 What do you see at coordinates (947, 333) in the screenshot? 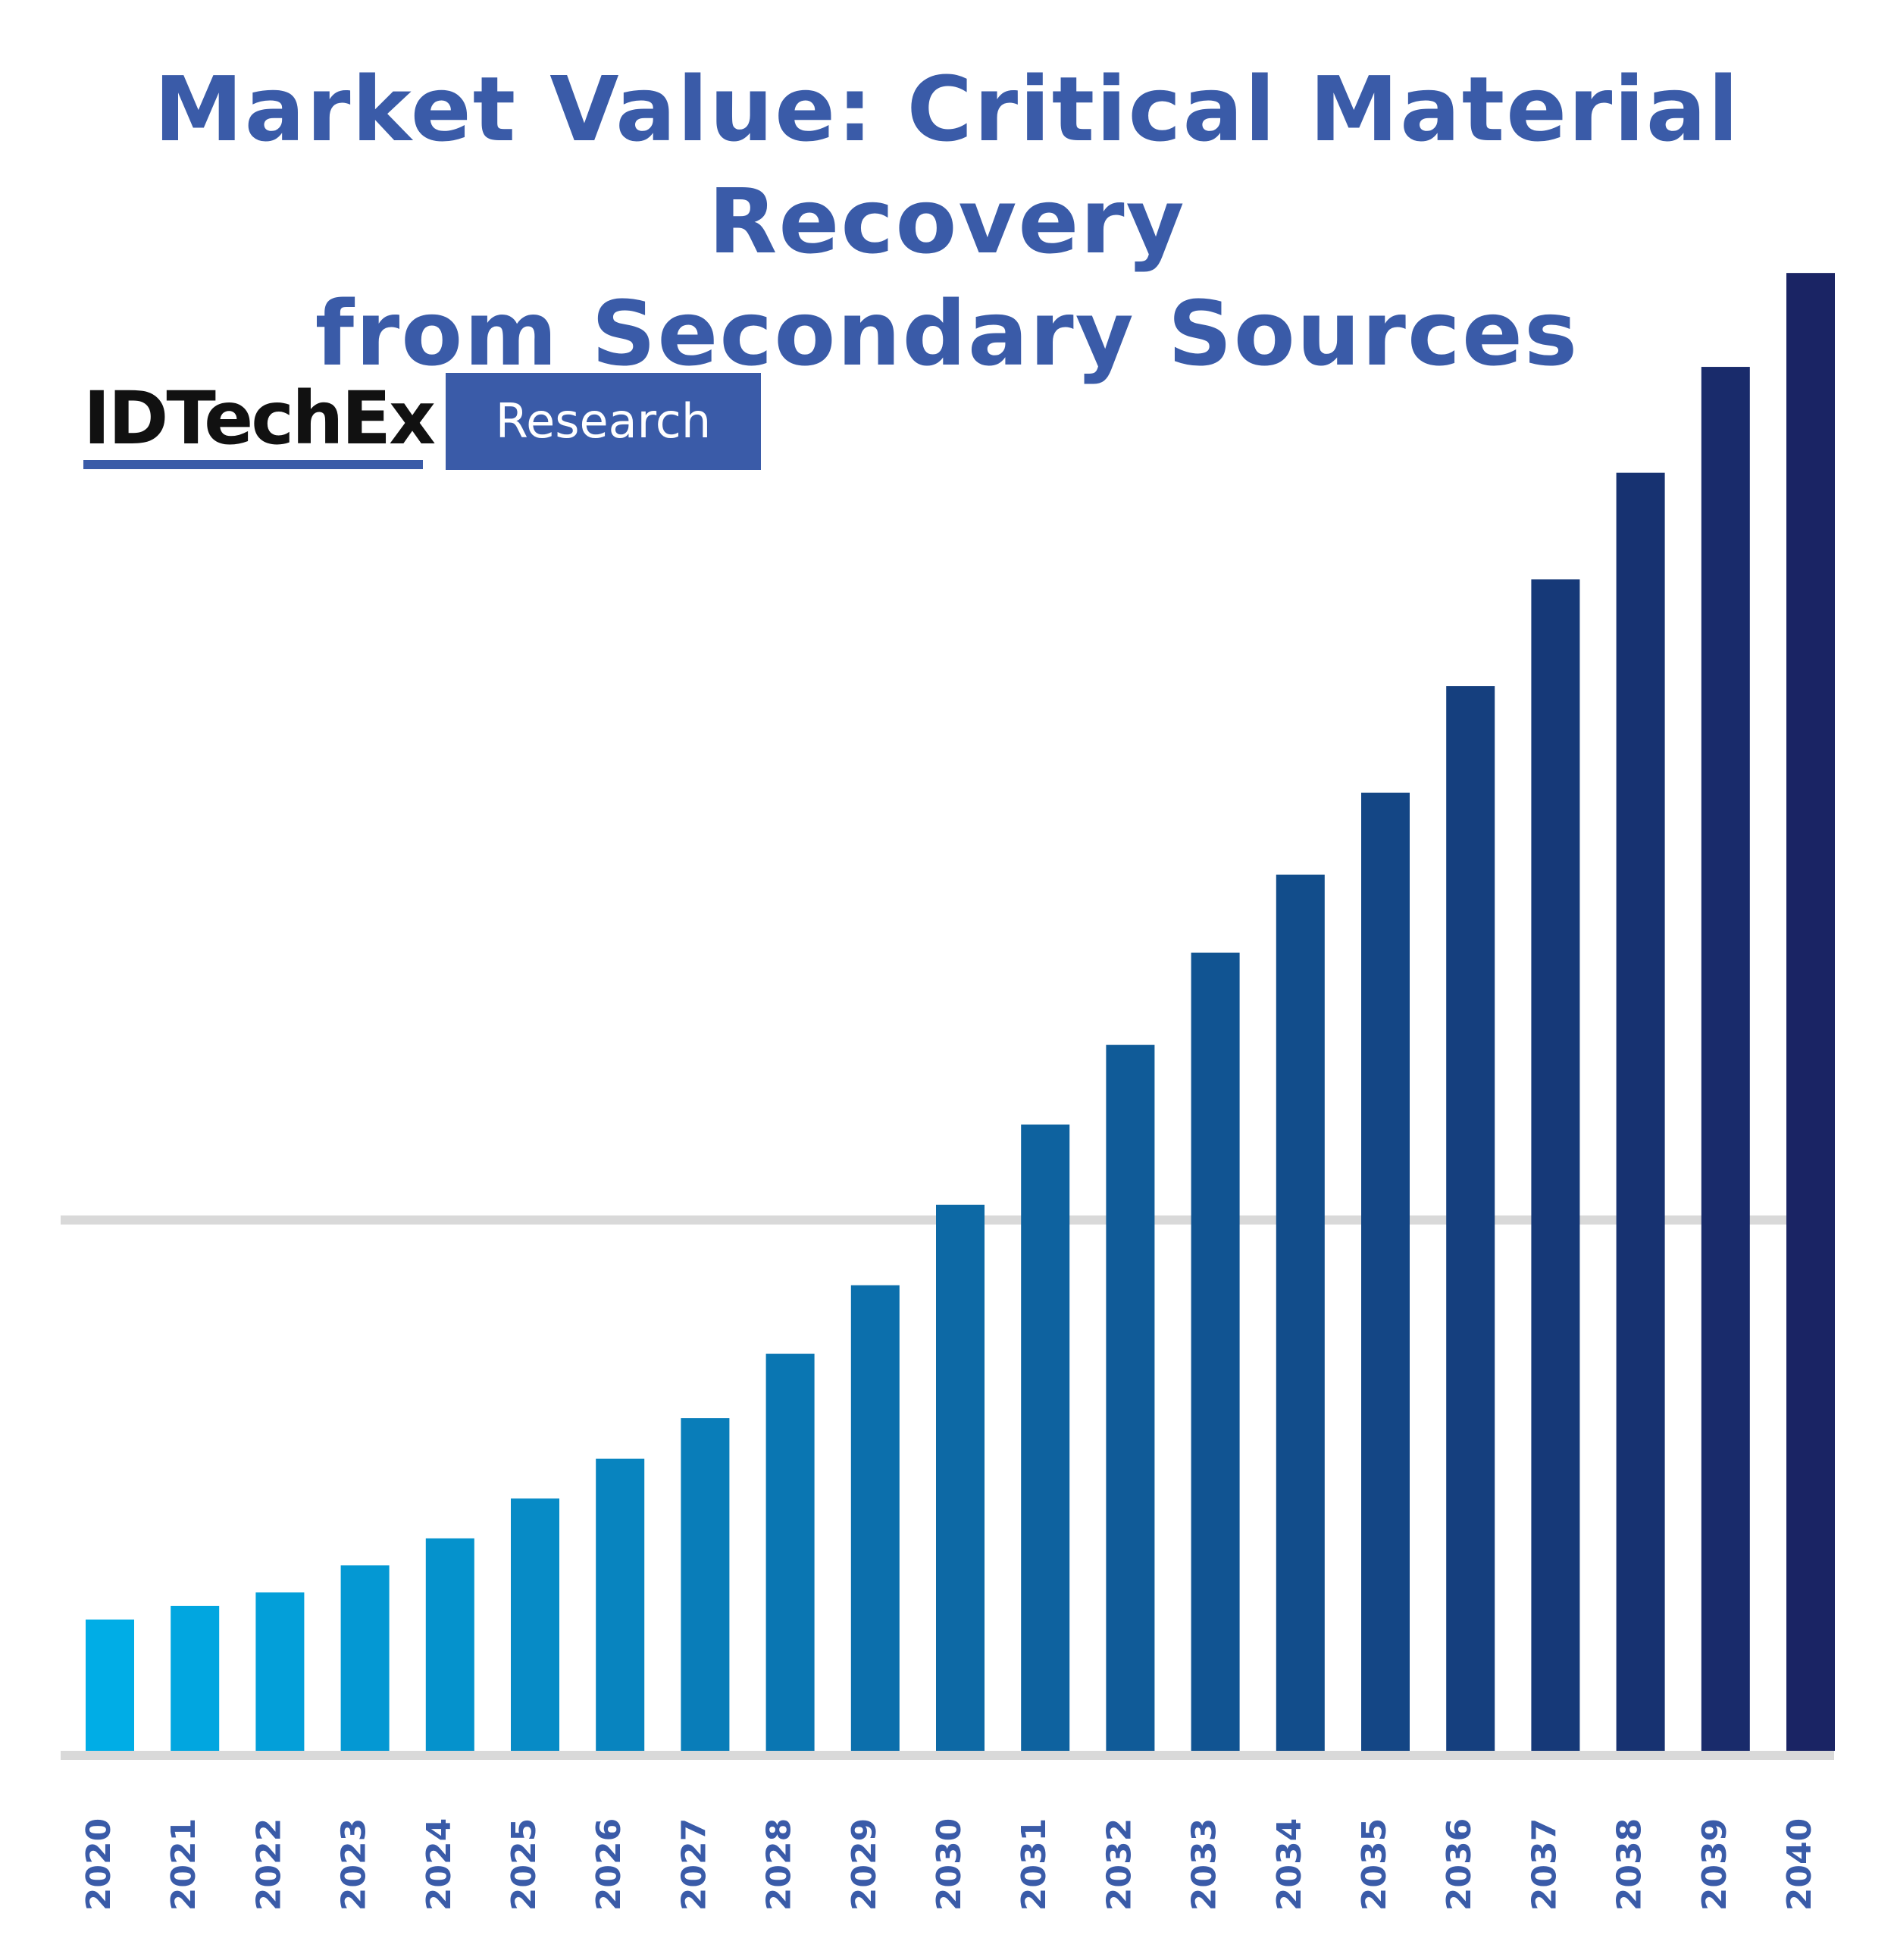
I see `chart-title-line-2: from Secondary Sources` at bounding box center [947, 333].